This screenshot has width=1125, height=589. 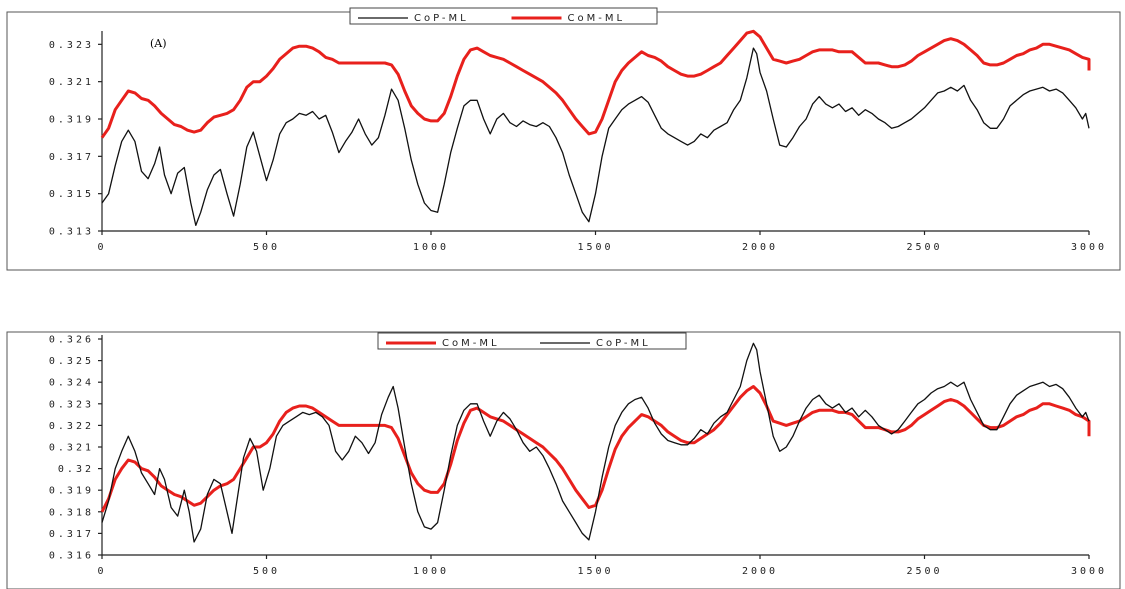 I want to click on panel-a-legend: CoP-ML CoM-ML, so click(x=503, y=16).